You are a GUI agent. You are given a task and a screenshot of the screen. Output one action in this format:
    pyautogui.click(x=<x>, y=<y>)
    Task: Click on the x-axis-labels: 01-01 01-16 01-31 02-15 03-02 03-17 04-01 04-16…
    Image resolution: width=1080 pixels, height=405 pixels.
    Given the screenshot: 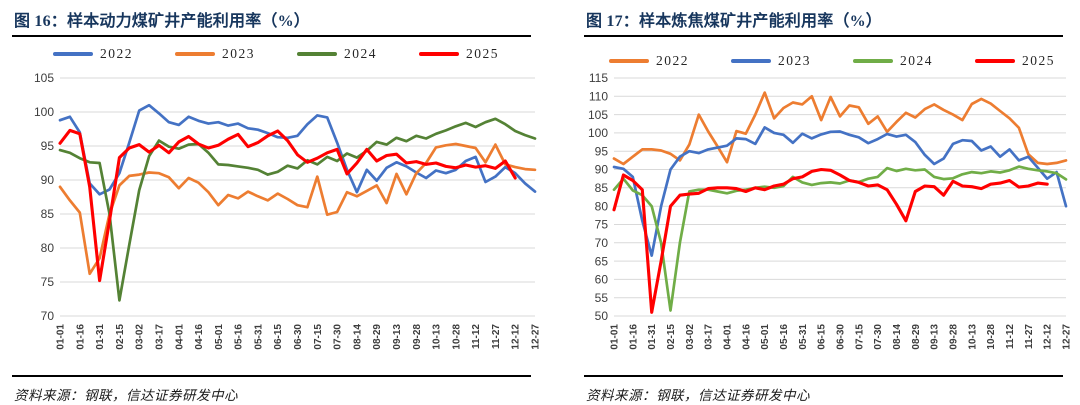 What is the action you would take?
    pyautogui.click(x=841, y=337)
    